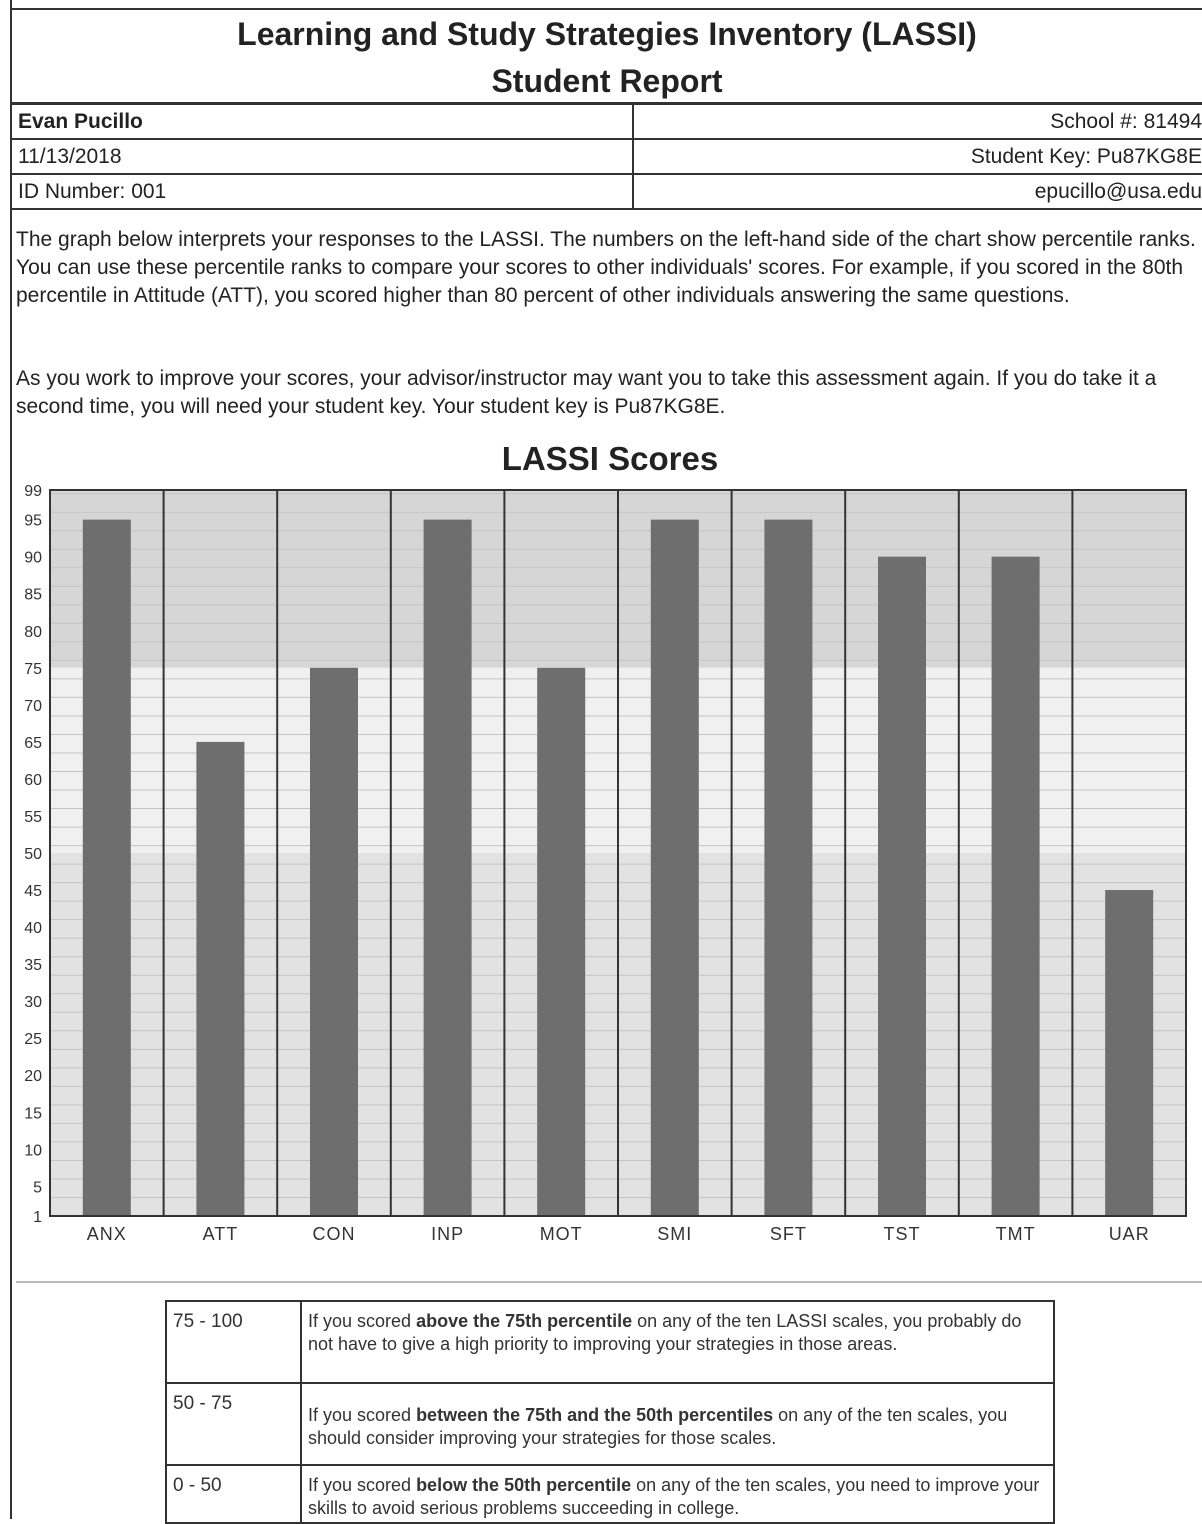  Describe the element at coordinates (37, 1217) in the screenshot. I see `y-tick-label: 1` at that location.